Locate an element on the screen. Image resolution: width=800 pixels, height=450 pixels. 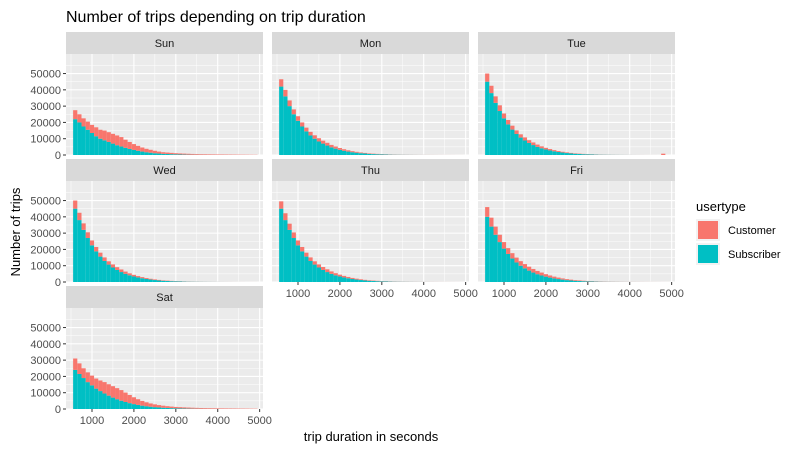
y-axis-label: Number of trips is located at coordinates (15, 231).